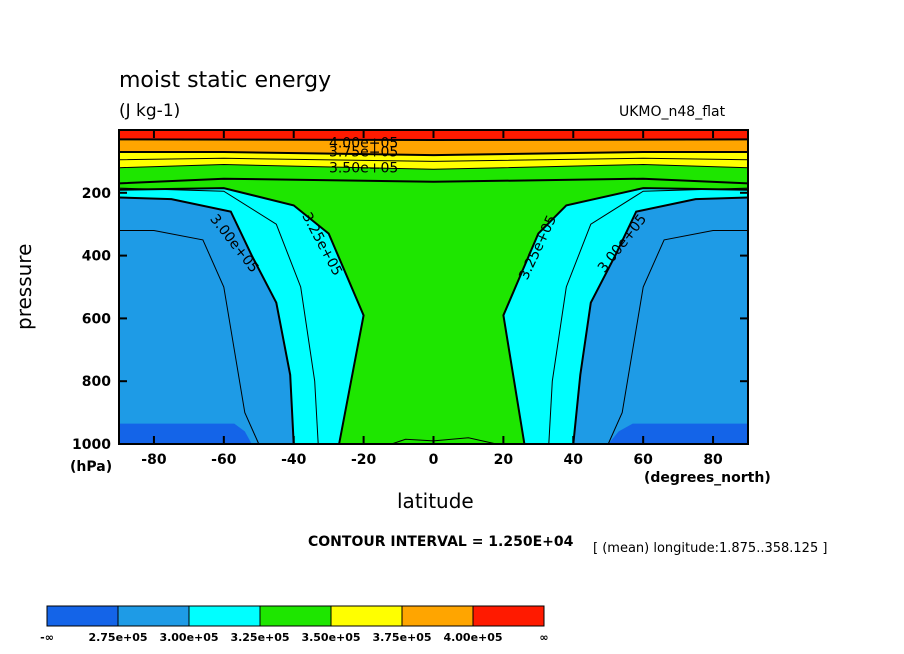 The width and height of the screenshot is (904, 654). Describe the element at coordinates (91, 445) in the screenshot. I see `y-tick-label: 1000` at that location.